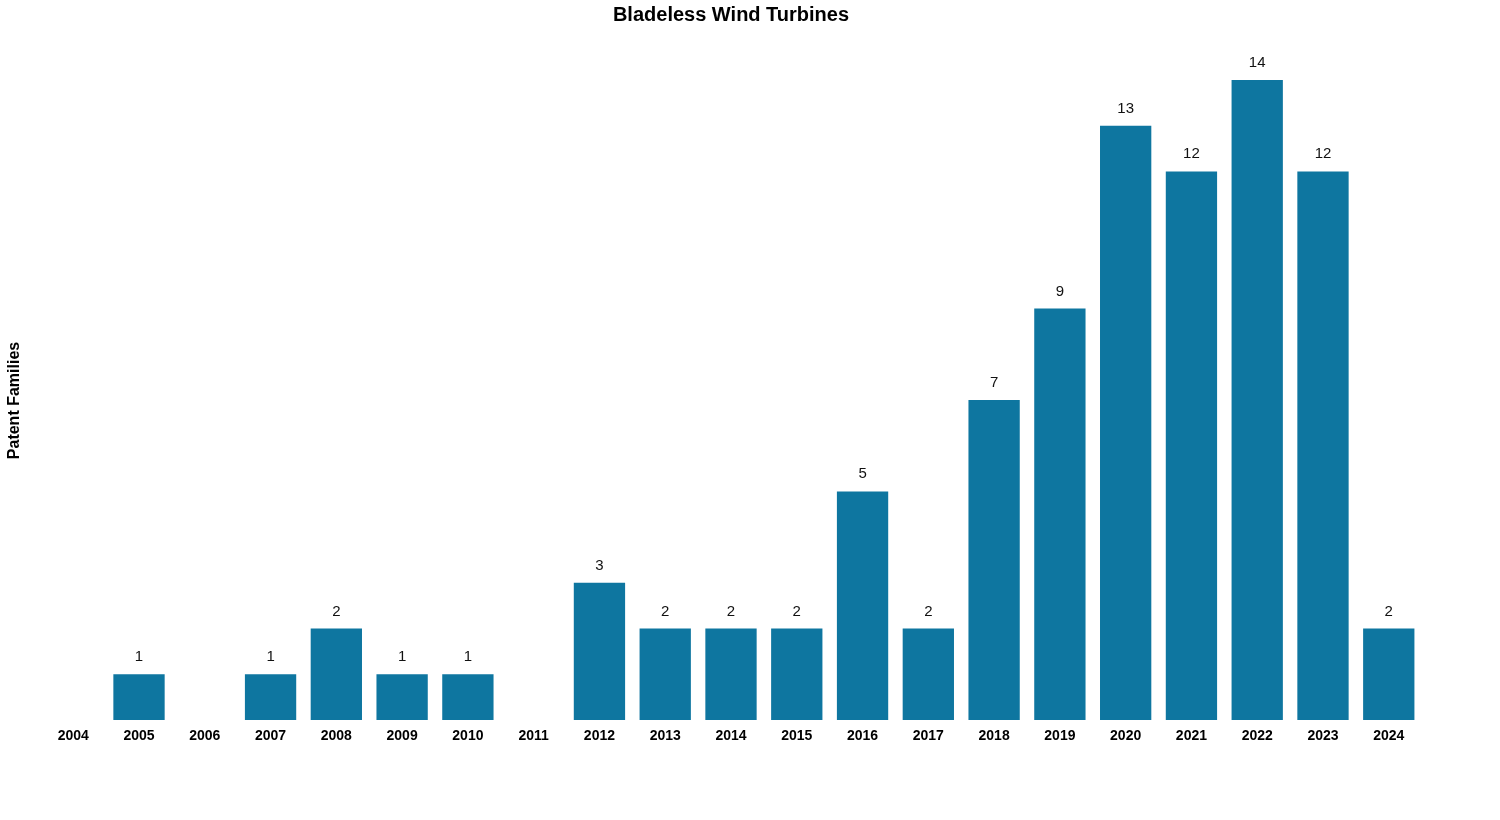 Image resolution: width=1500 pixels, height=820 pixels. I want to click on x-tick-label: 2014, so click(731, 734).